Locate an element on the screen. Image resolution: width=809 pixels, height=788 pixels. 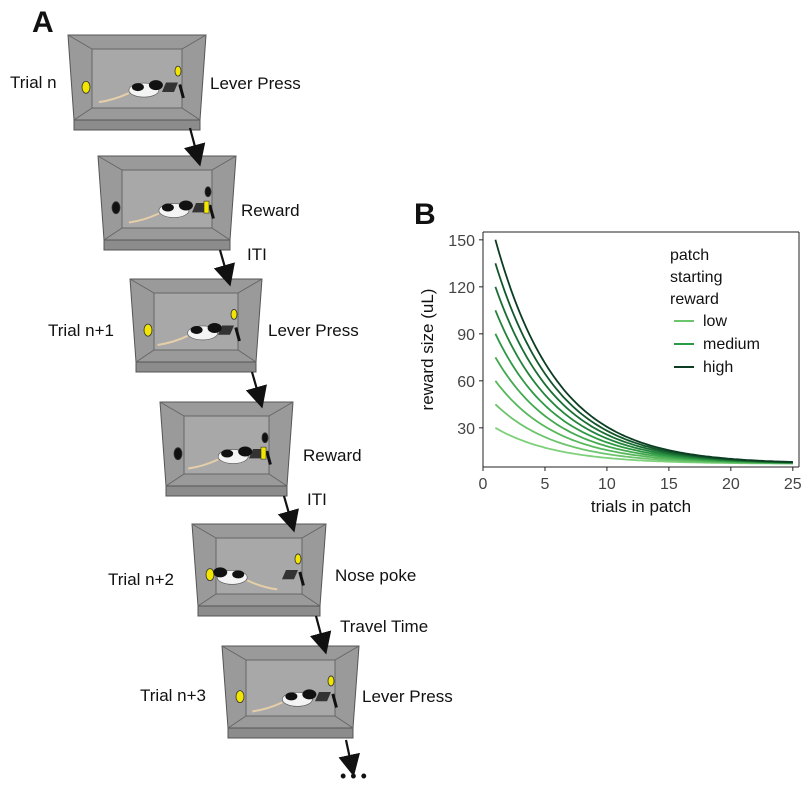
panel-b-letter: B is located at coordinates (425, 214).